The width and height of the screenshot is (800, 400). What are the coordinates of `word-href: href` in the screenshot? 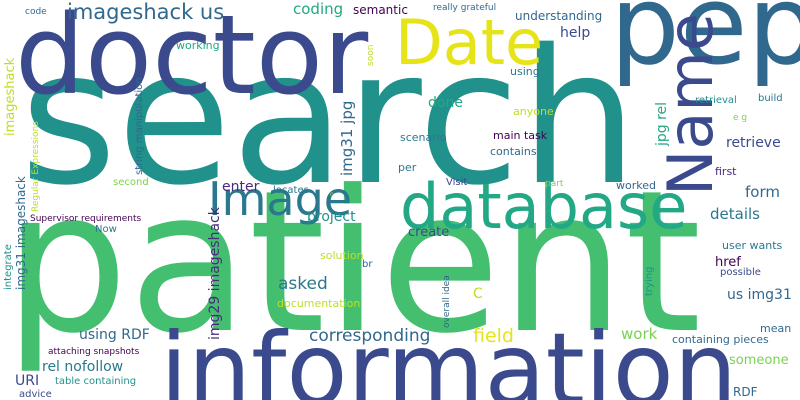 It's located at (728, 262).